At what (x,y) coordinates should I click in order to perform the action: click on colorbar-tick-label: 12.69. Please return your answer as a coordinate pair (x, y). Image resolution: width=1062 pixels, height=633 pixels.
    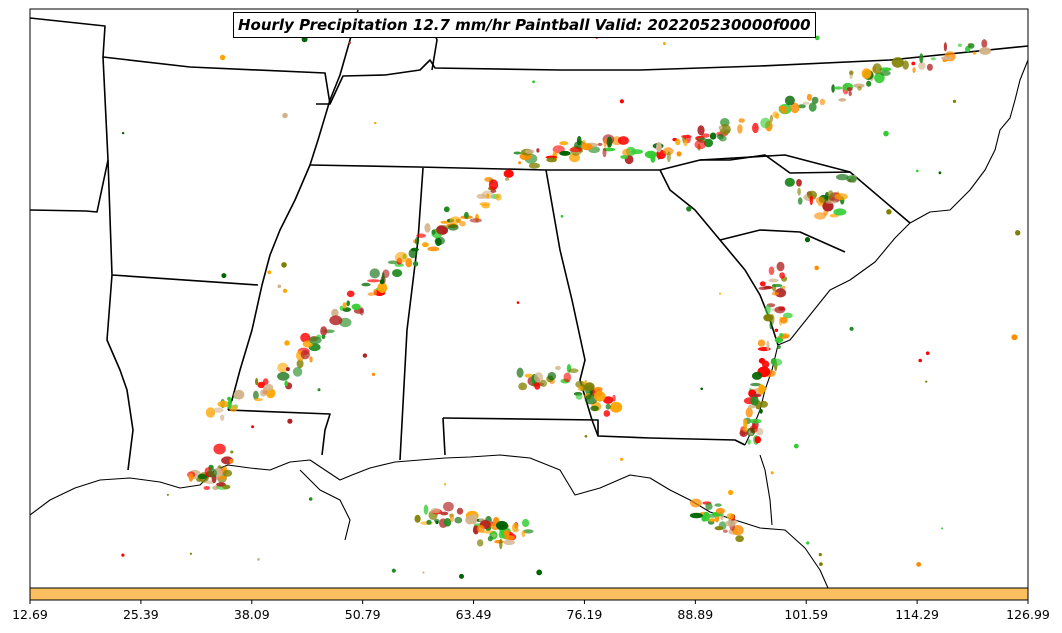
    Looking at the image, I should click on (30, 614).